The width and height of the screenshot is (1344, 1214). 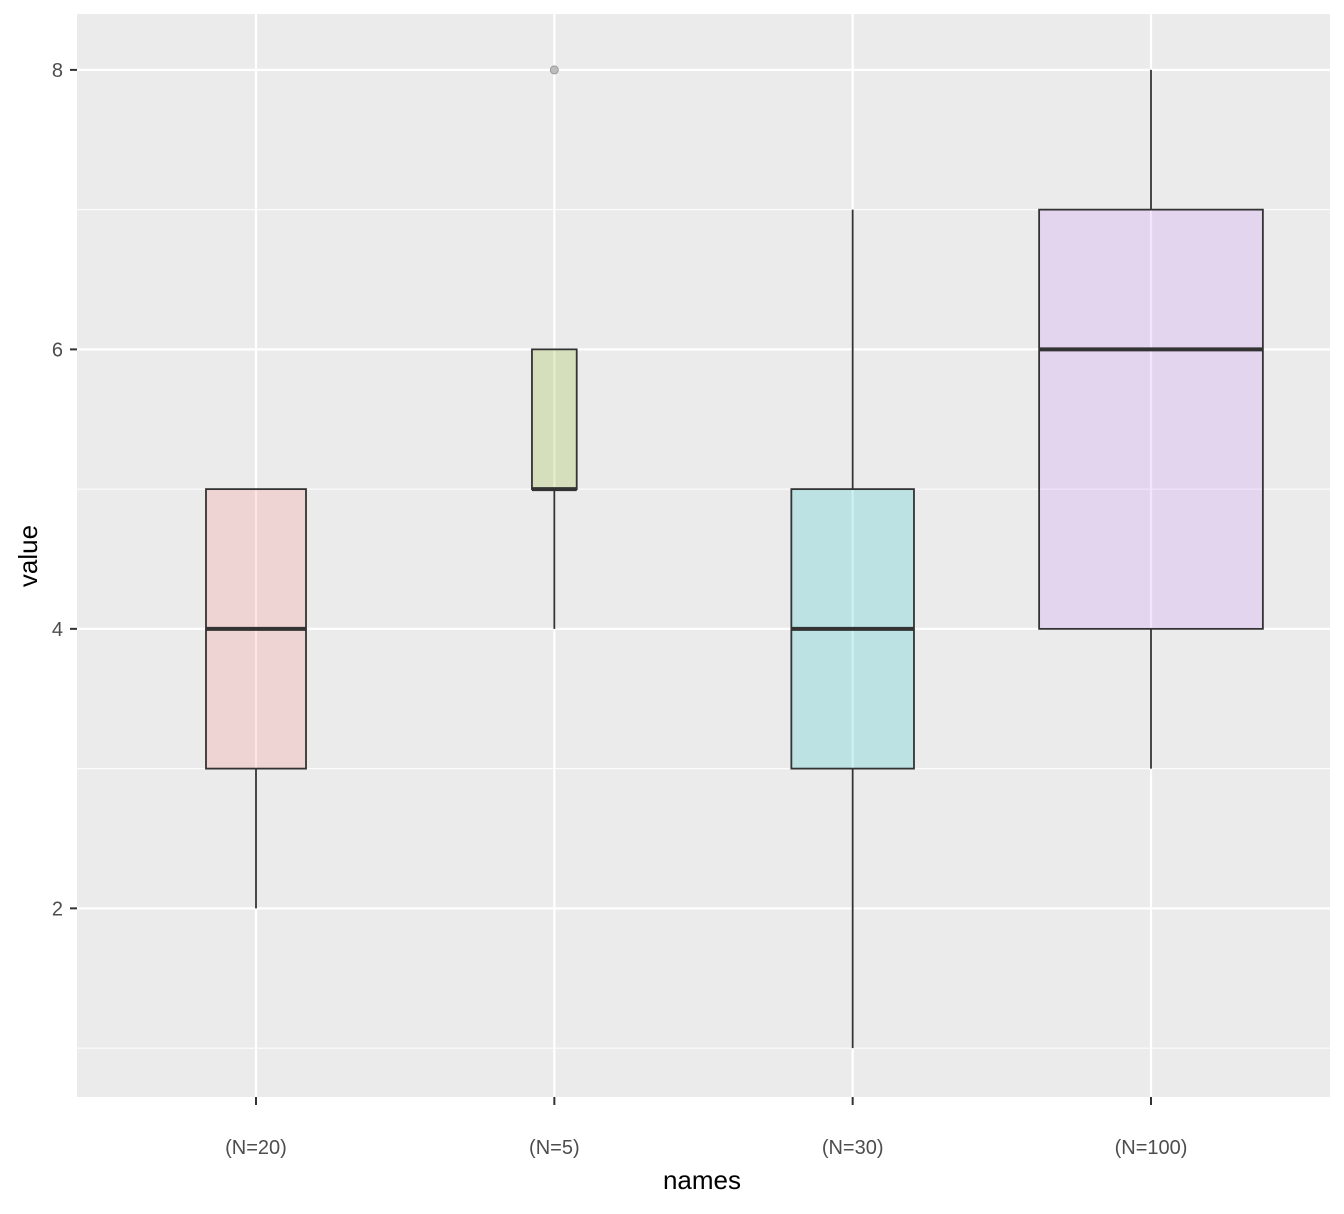 I want to click on y-tick-label: 6, so click(x=57, y=350).